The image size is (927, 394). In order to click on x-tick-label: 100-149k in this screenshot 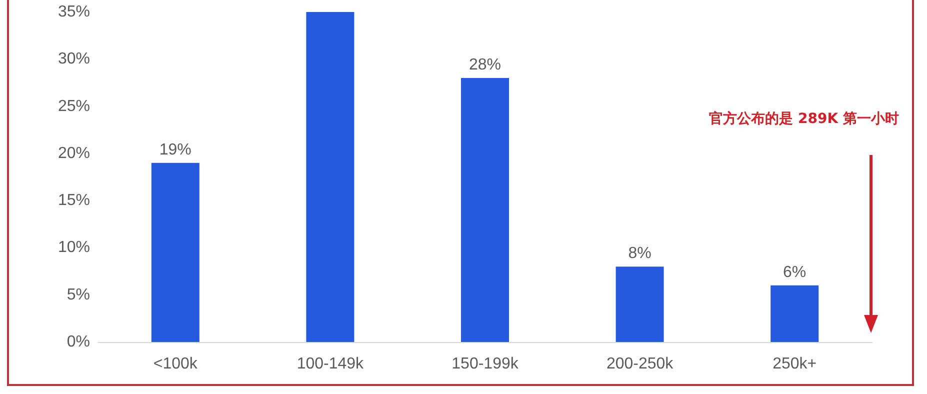, I will do `click(330, 364)`.